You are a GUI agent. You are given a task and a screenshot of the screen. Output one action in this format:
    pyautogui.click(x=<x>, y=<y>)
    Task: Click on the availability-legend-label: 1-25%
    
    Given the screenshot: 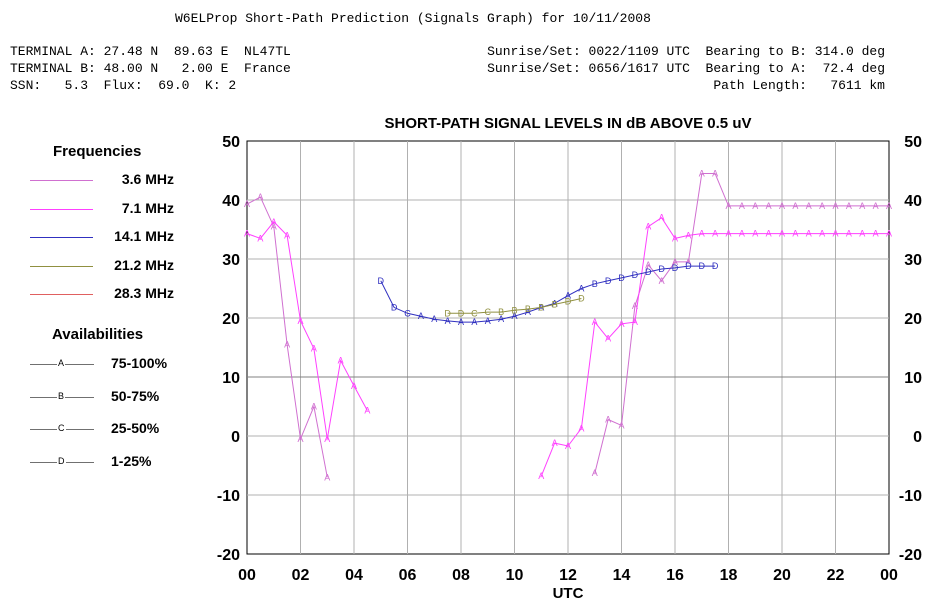 What is the action you would take?
    pyautogui.click(x=131, y=460)
    